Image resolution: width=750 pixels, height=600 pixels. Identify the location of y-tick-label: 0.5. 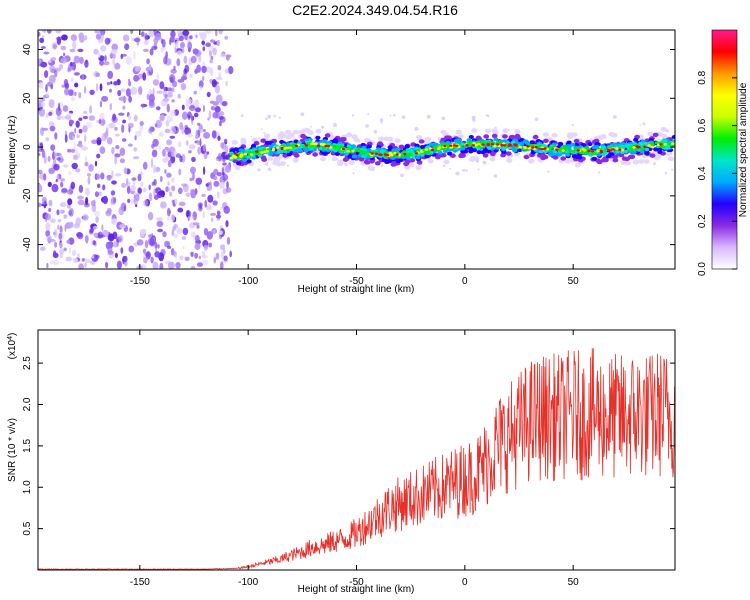
(27, 528).